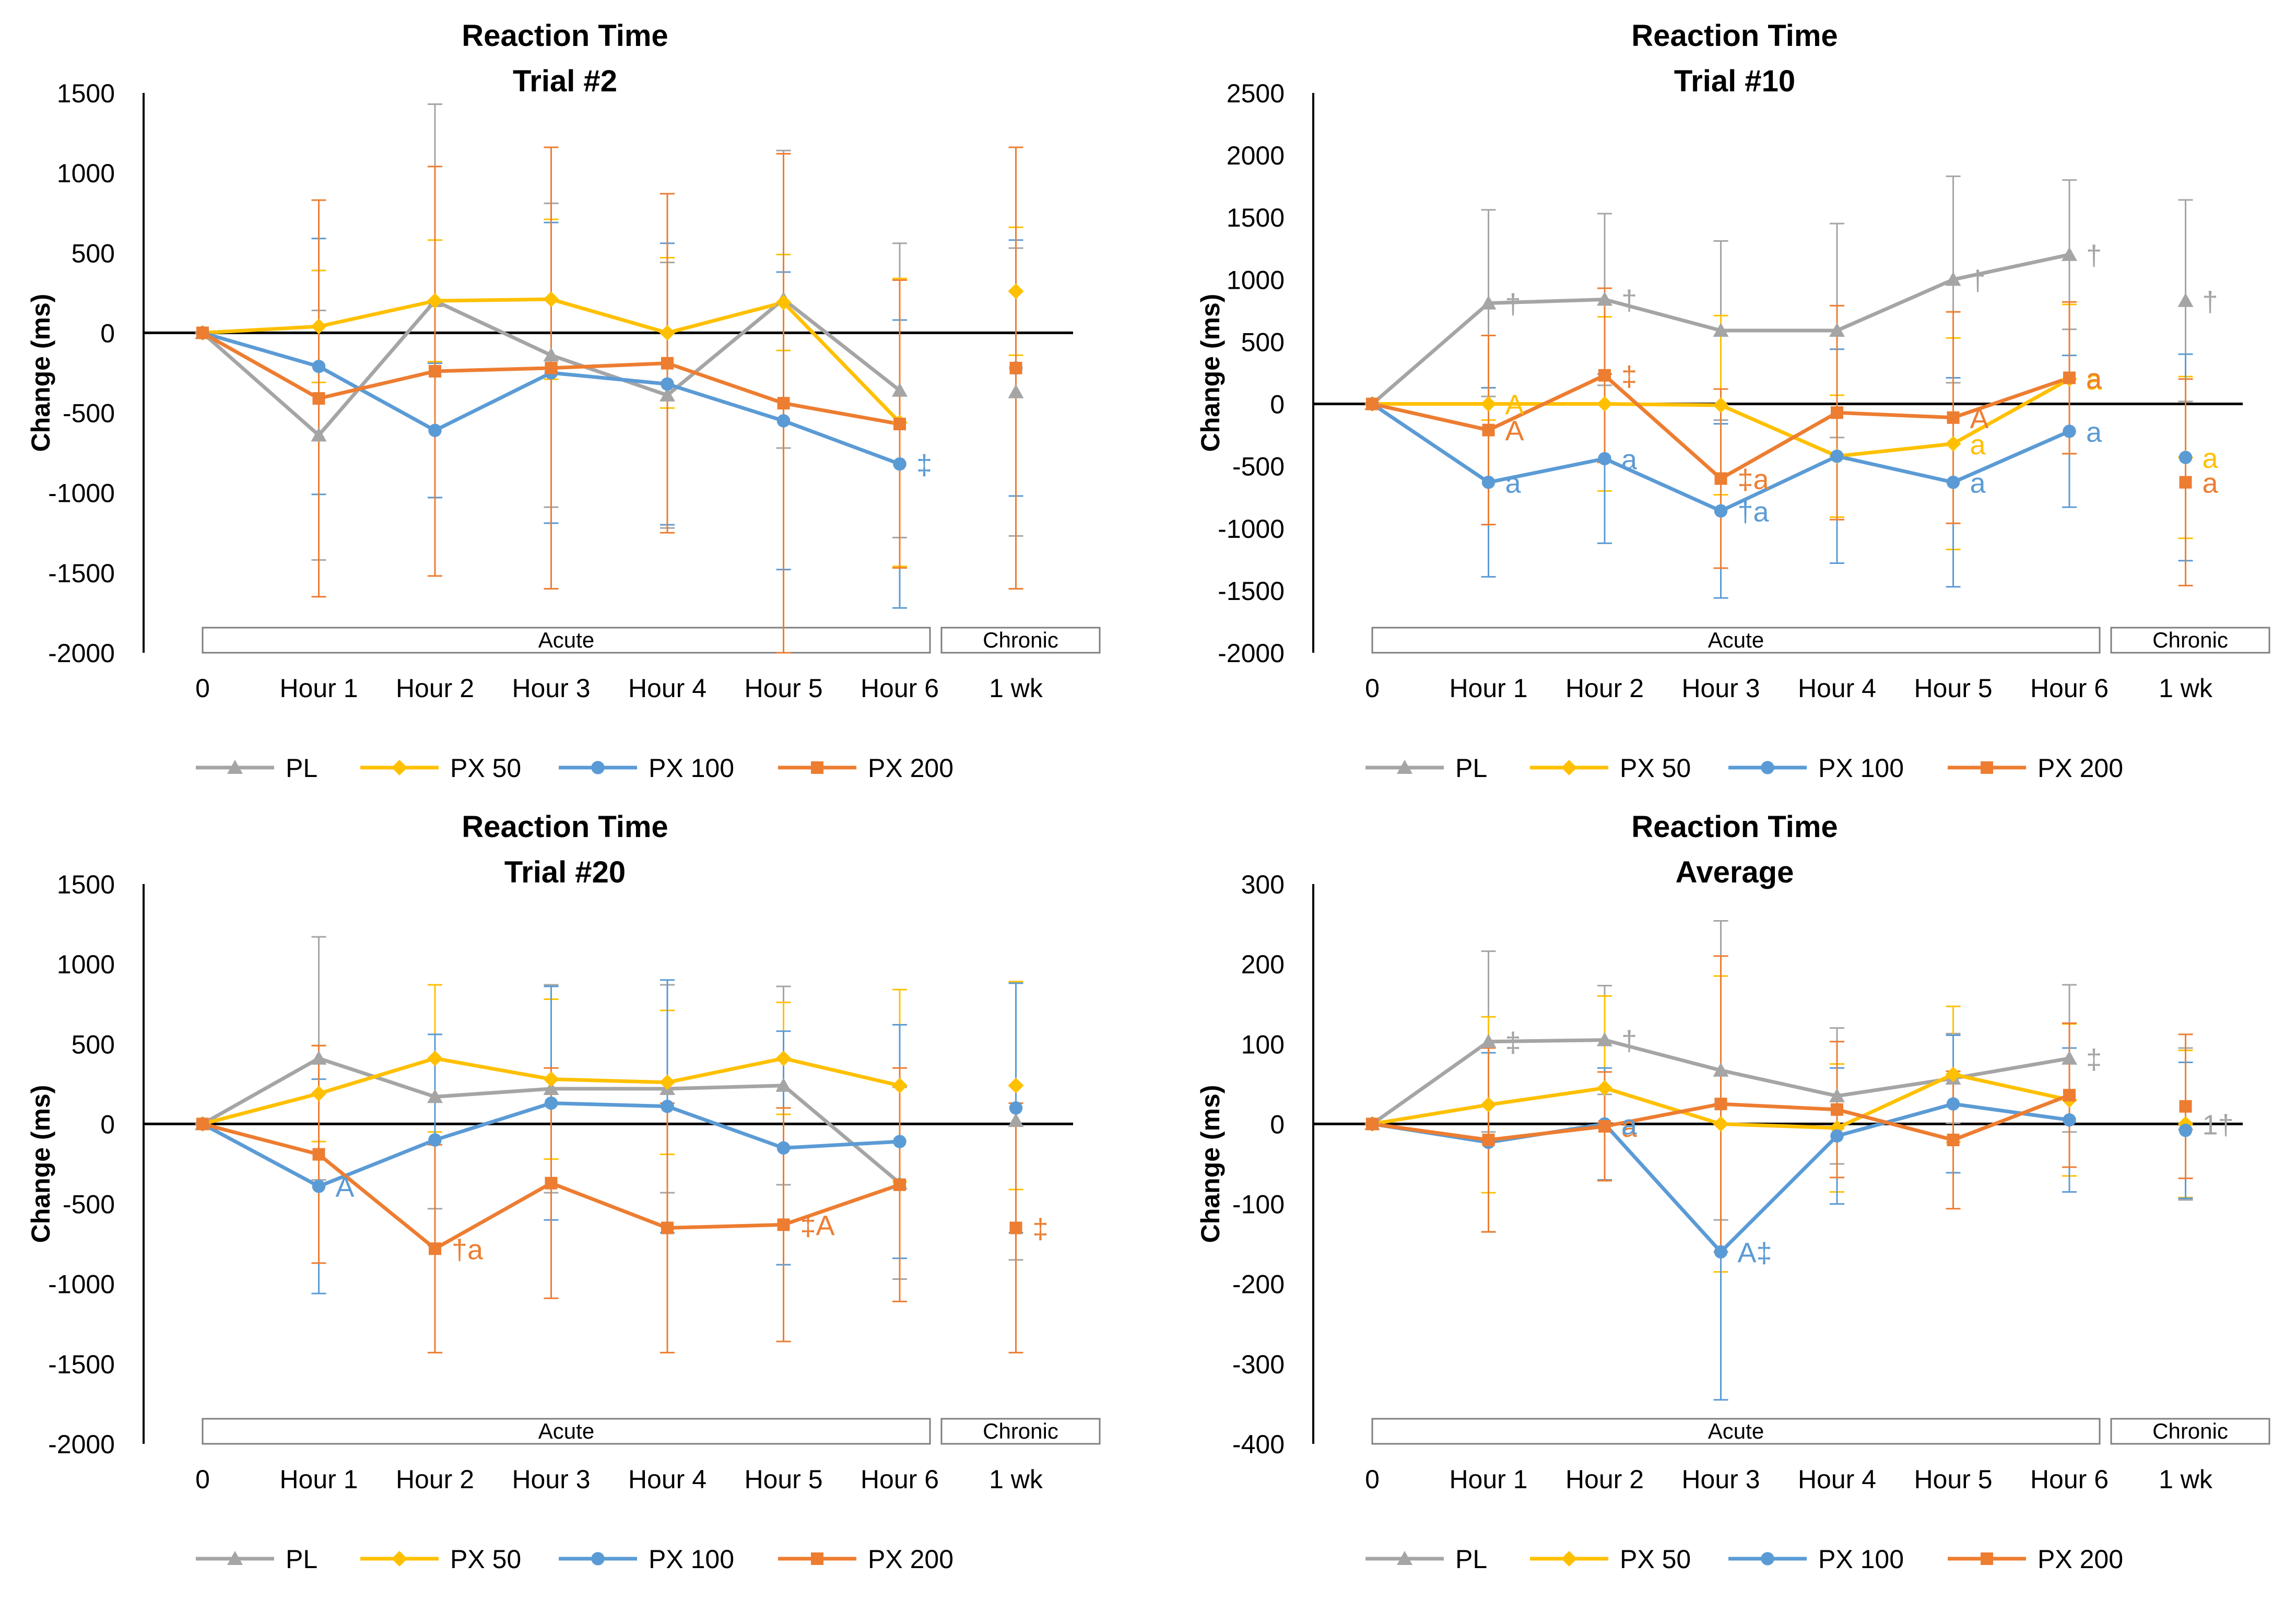 The height and width of the screenshot is (1601, 2296). What do you see at coordinates (817, 1226) in the screenshot?
I see `significance-annotation: ‡A` at bounding box center [817, 1226].